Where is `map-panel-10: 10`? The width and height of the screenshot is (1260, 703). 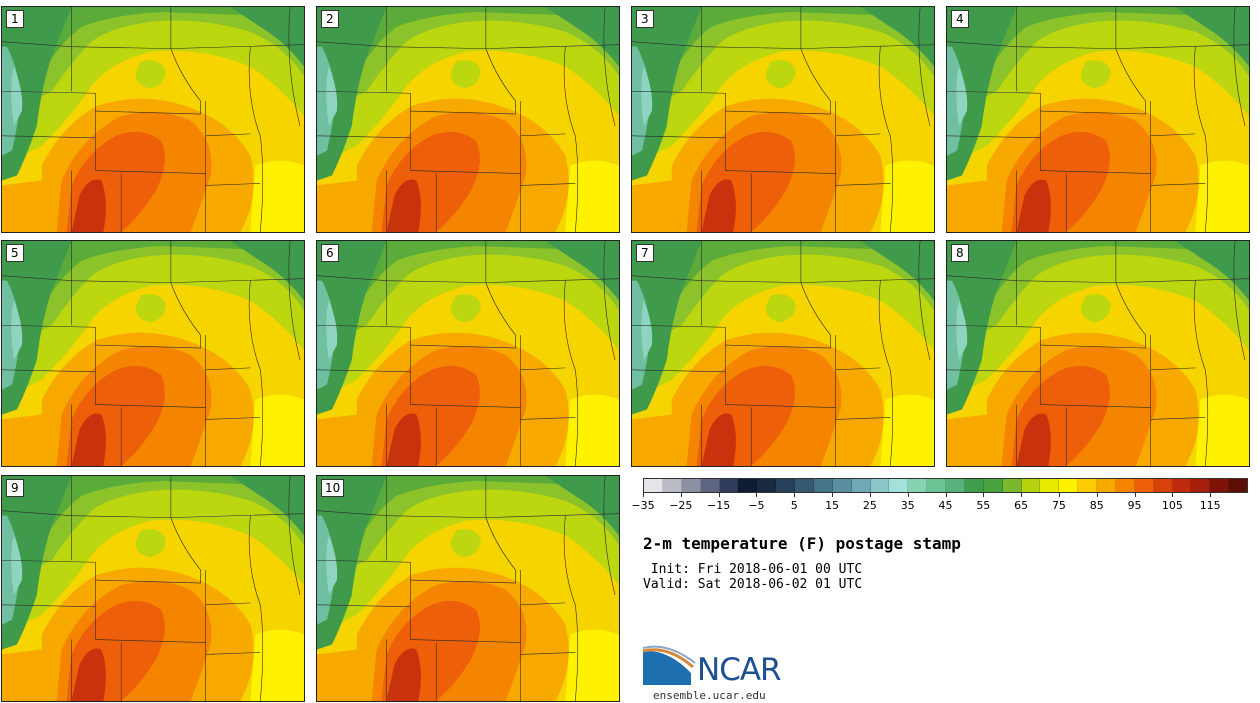 map-panel-10: 10 is located at coordinates (468, 588).